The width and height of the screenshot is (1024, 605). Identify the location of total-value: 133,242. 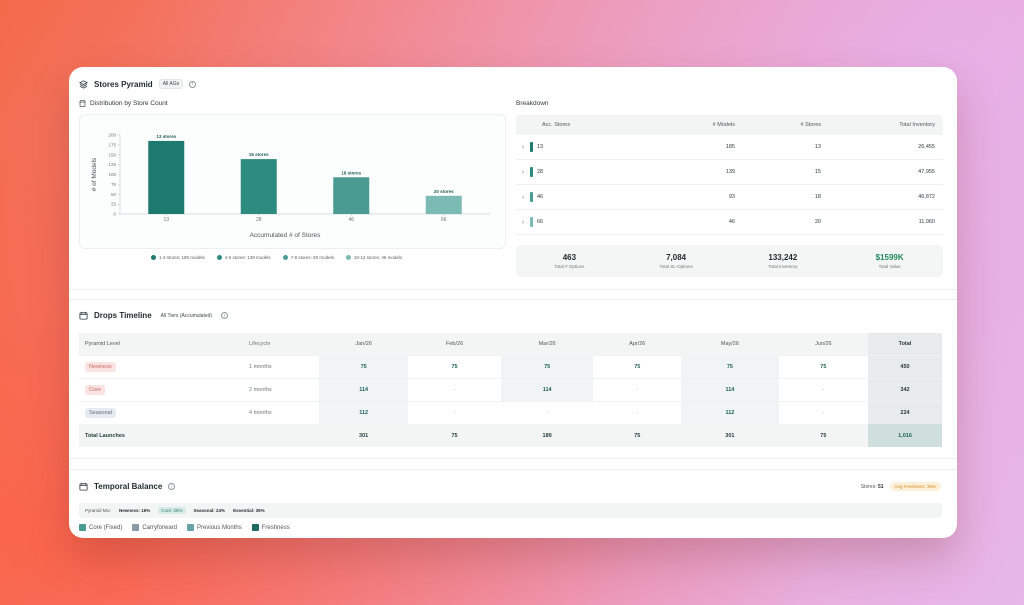
(783, 257).